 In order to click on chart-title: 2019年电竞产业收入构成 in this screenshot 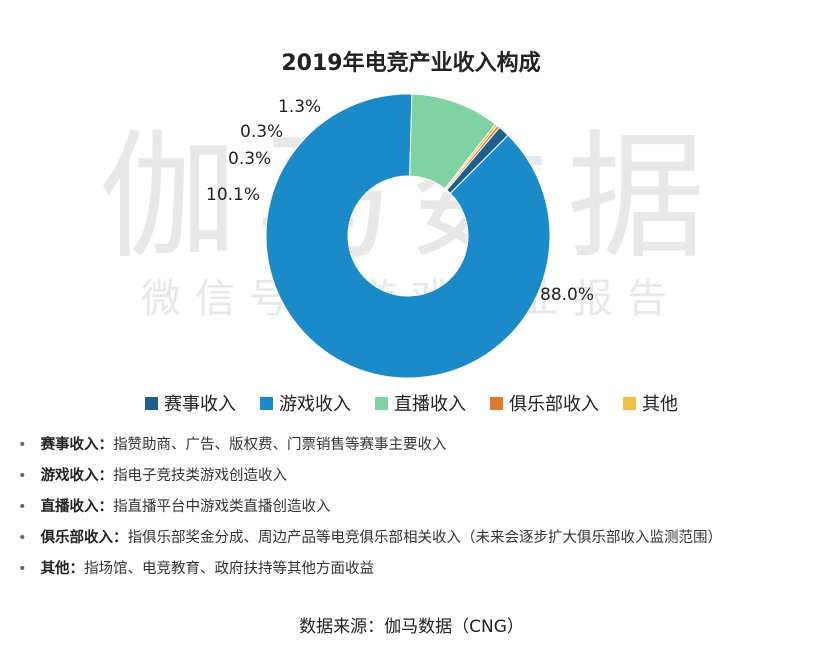, I will do `click(410, 63)`.